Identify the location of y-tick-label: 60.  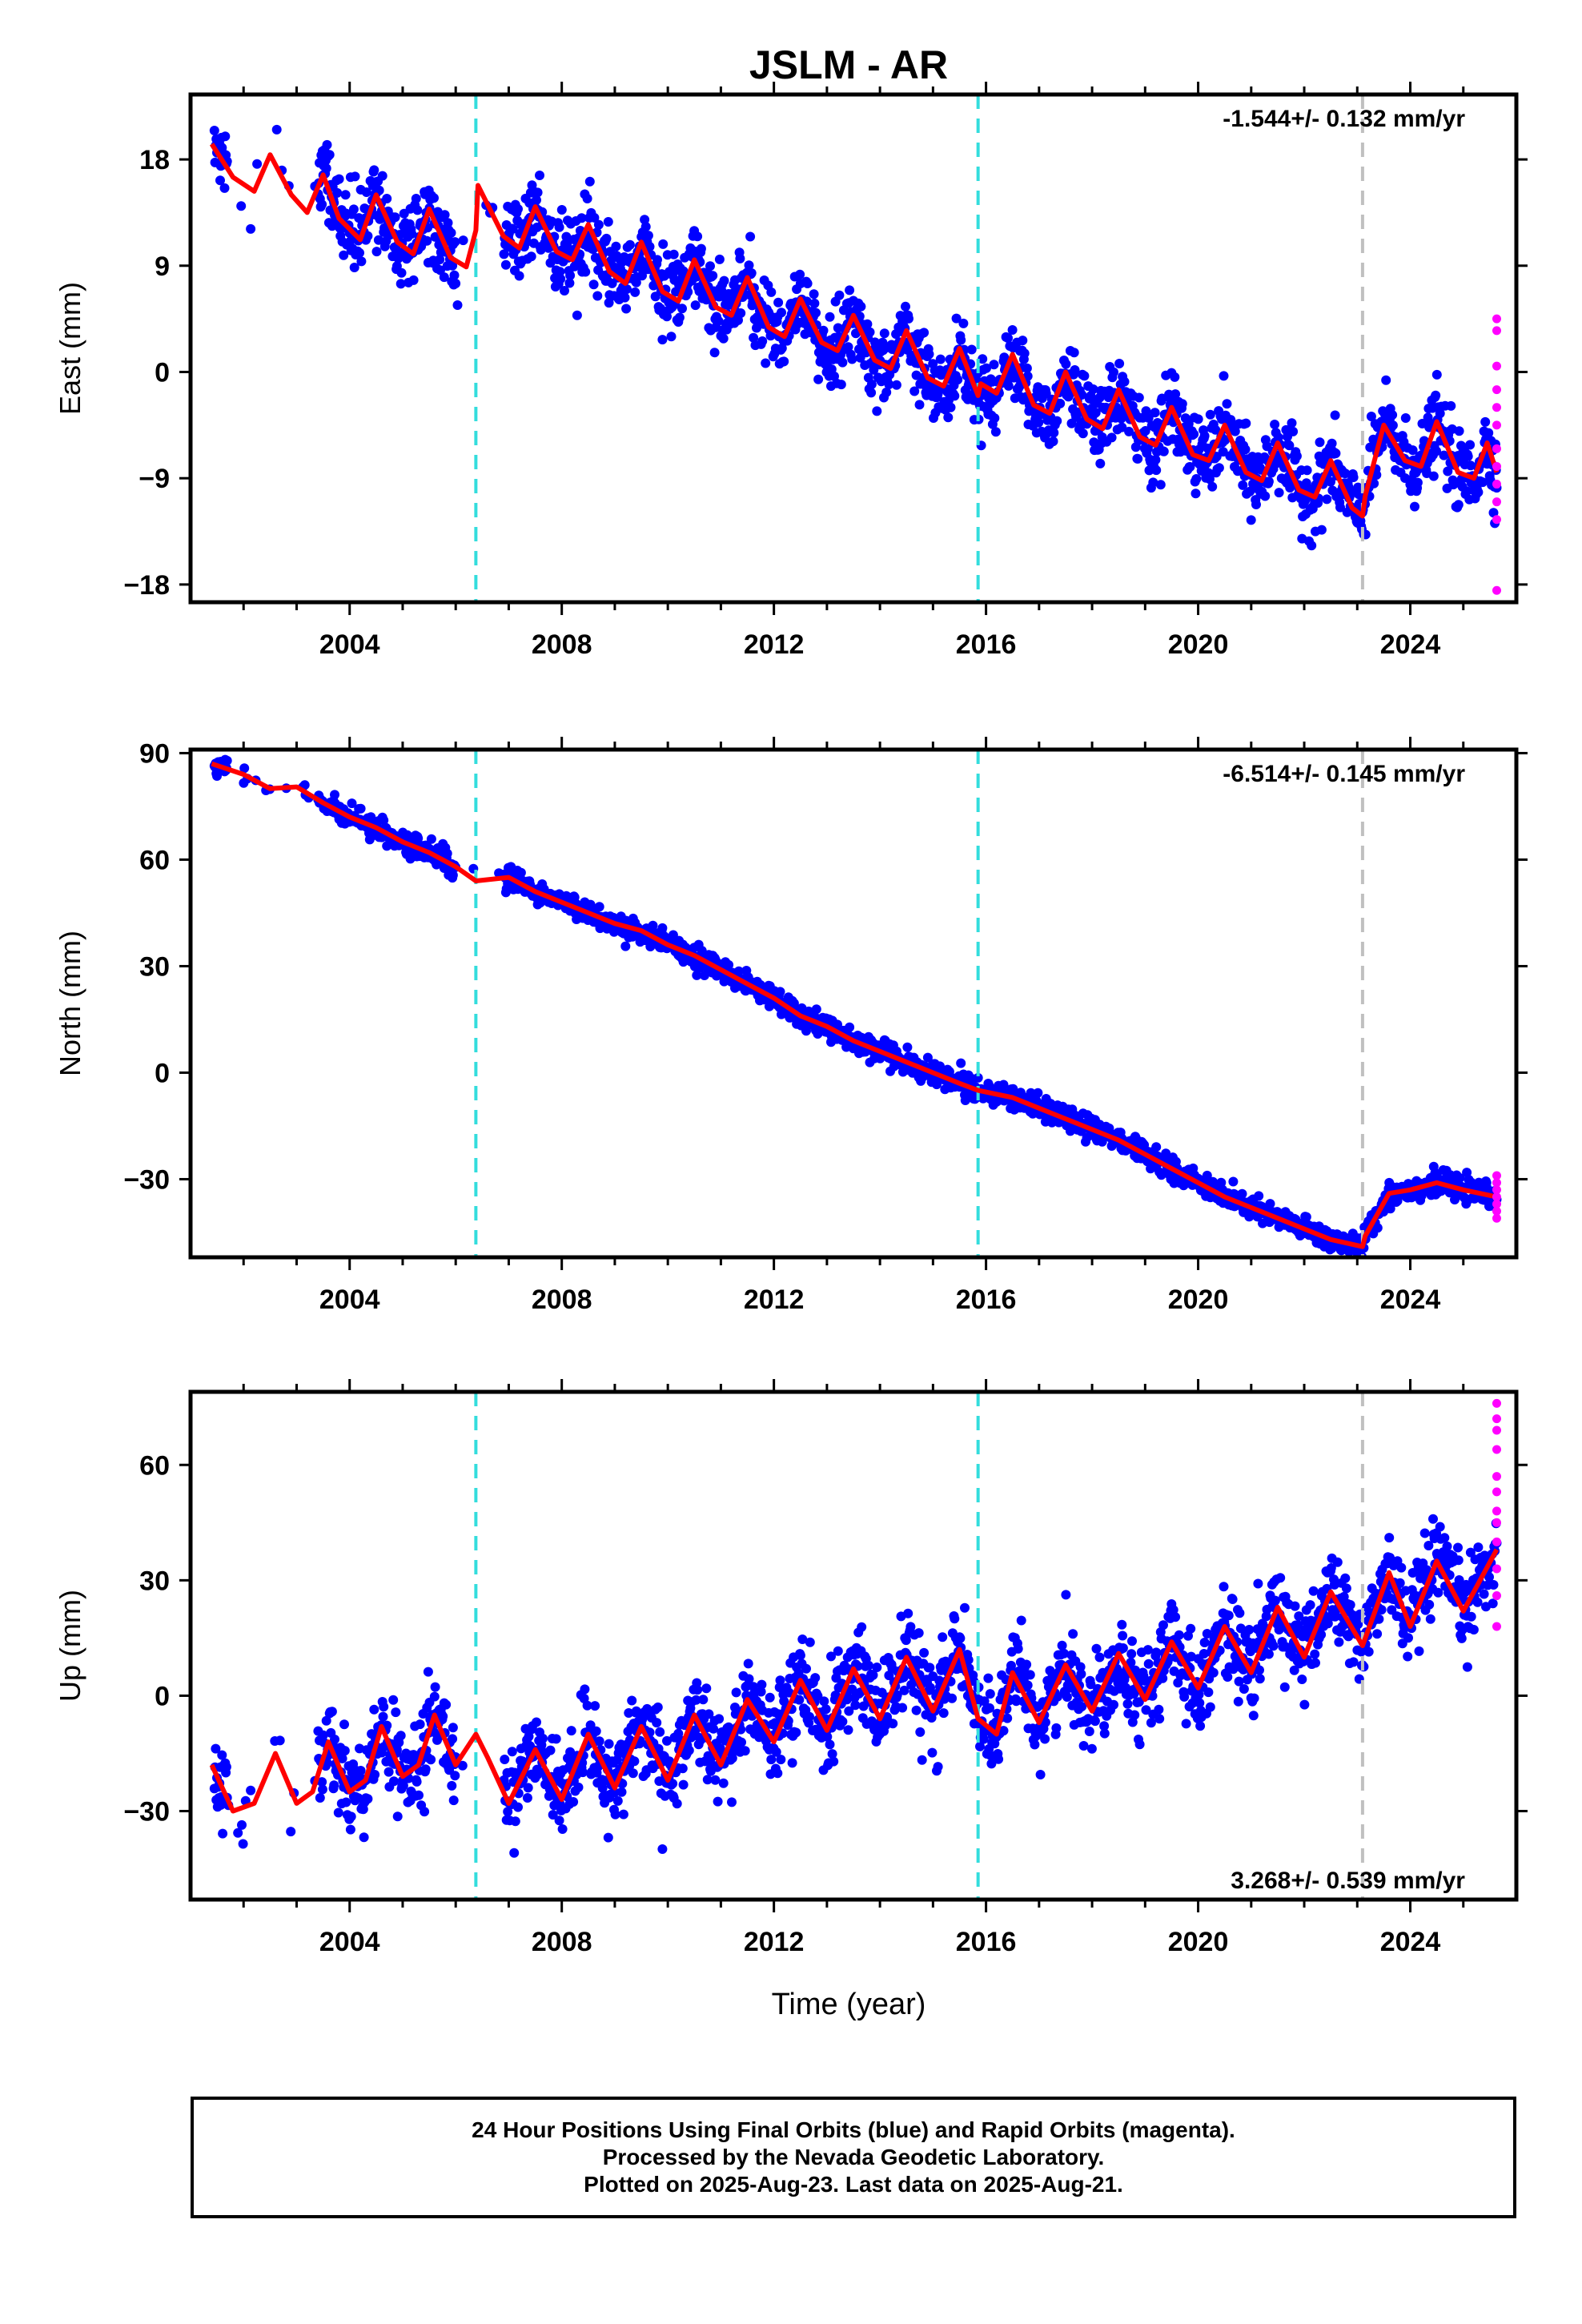
(154, 860).